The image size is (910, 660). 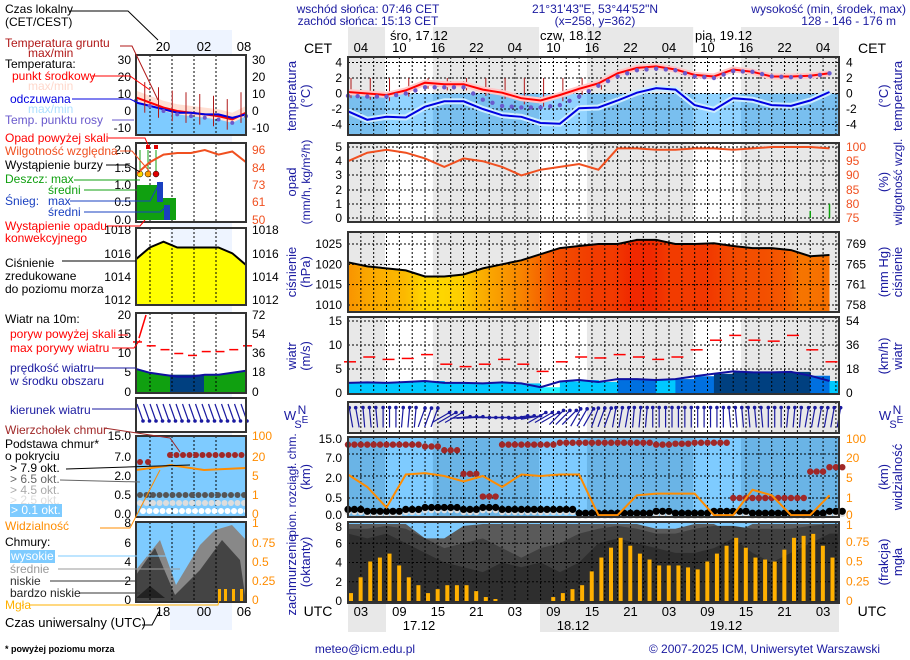 I want to click on humidity-line, so click(x=588, y=161).